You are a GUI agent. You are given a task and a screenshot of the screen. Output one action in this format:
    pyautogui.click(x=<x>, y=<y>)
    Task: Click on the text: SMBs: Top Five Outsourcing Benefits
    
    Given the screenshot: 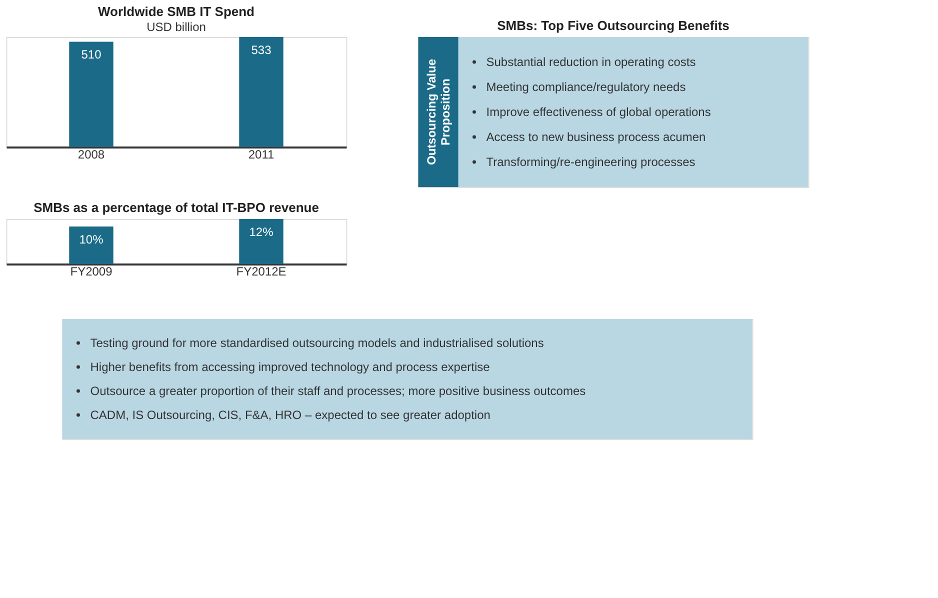 What is the action you would take?
    pyautogui.click(x=613, y=25)
    